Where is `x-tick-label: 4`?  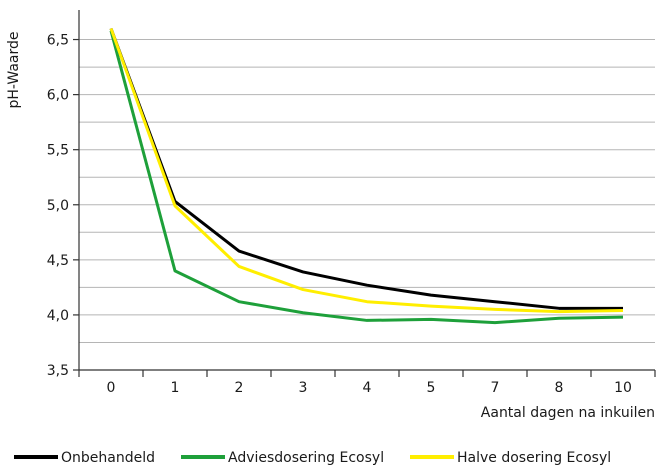 x-tick-label: 4 is located at coordinates (367, 388).